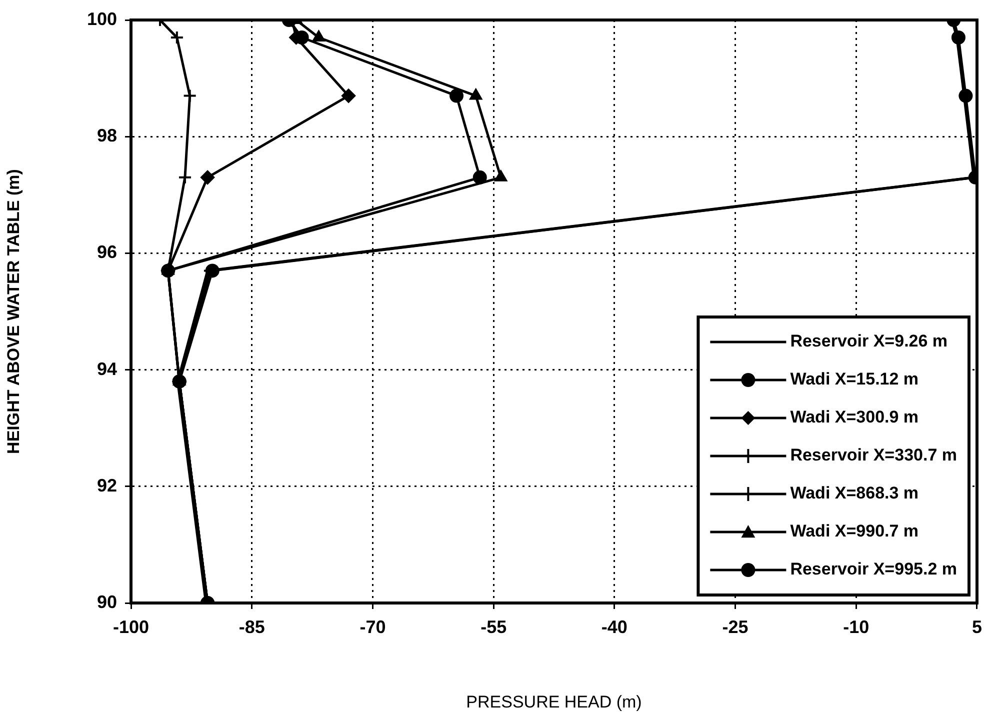 This screenshot has height=717, width=990. I want to click on x-axis-title: PRESSURE HEAD (m), so click(554, 702).